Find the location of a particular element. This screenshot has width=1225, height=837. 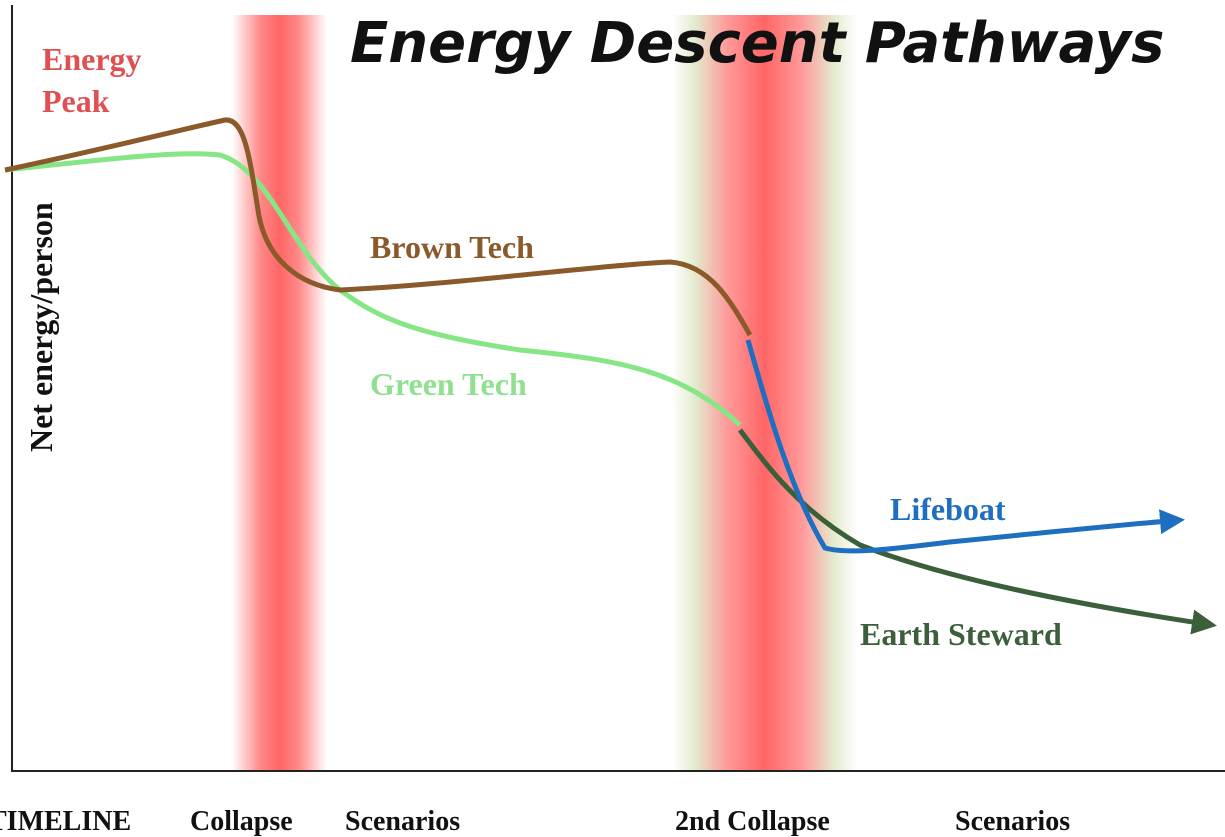

timeline-label: TIMELINE is located at coordinates (65, 821).